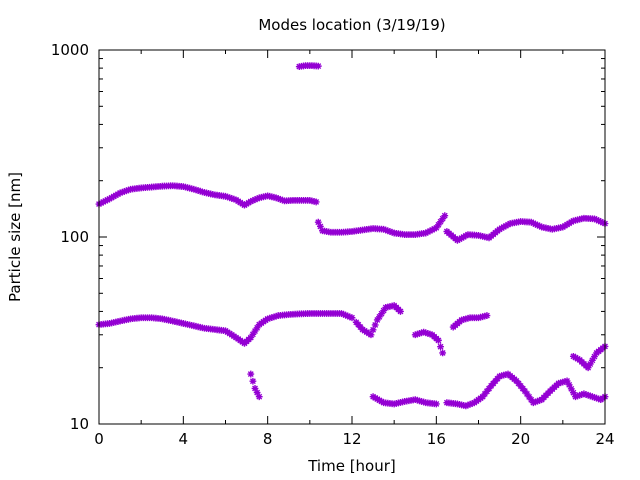  What do you see at coordinates (79, 424) in the screenshot?
I see `y-tick-label: 10` at bounding box center [79, 424].